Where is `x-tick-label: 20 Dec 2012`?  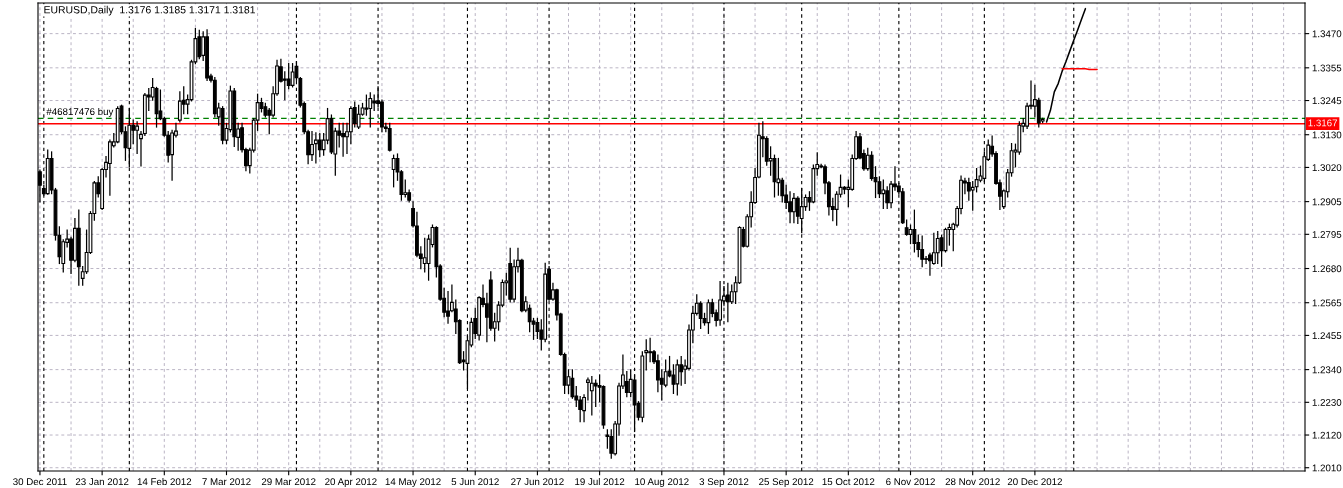
x-tick-label: 20 Dec 2012 is located at coordinates (1034, 482).